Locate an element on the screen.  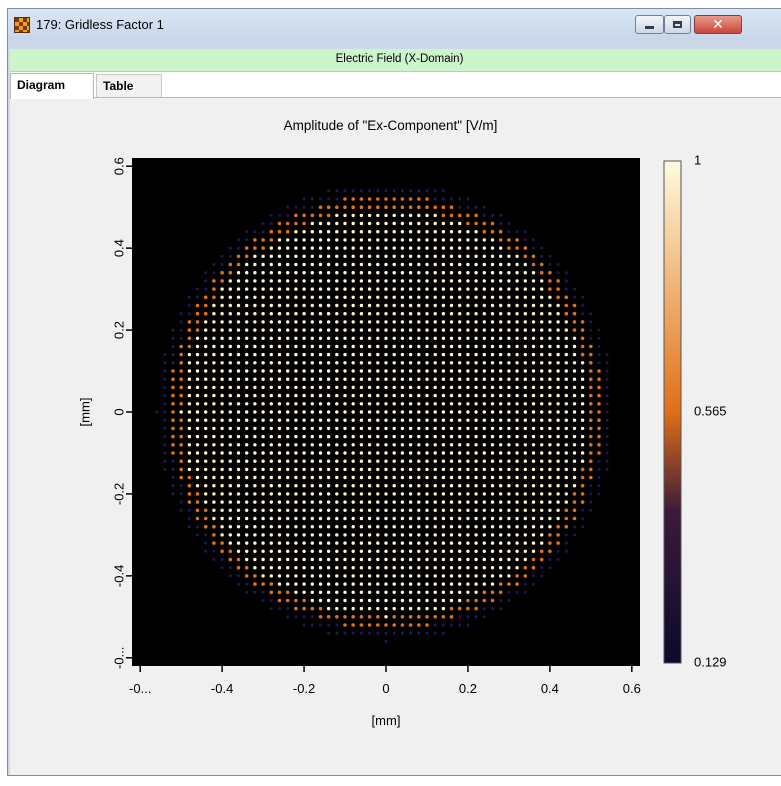
title-bar: 179: Gridless Factor 1 ✕ is located at coordinates (394, 24).